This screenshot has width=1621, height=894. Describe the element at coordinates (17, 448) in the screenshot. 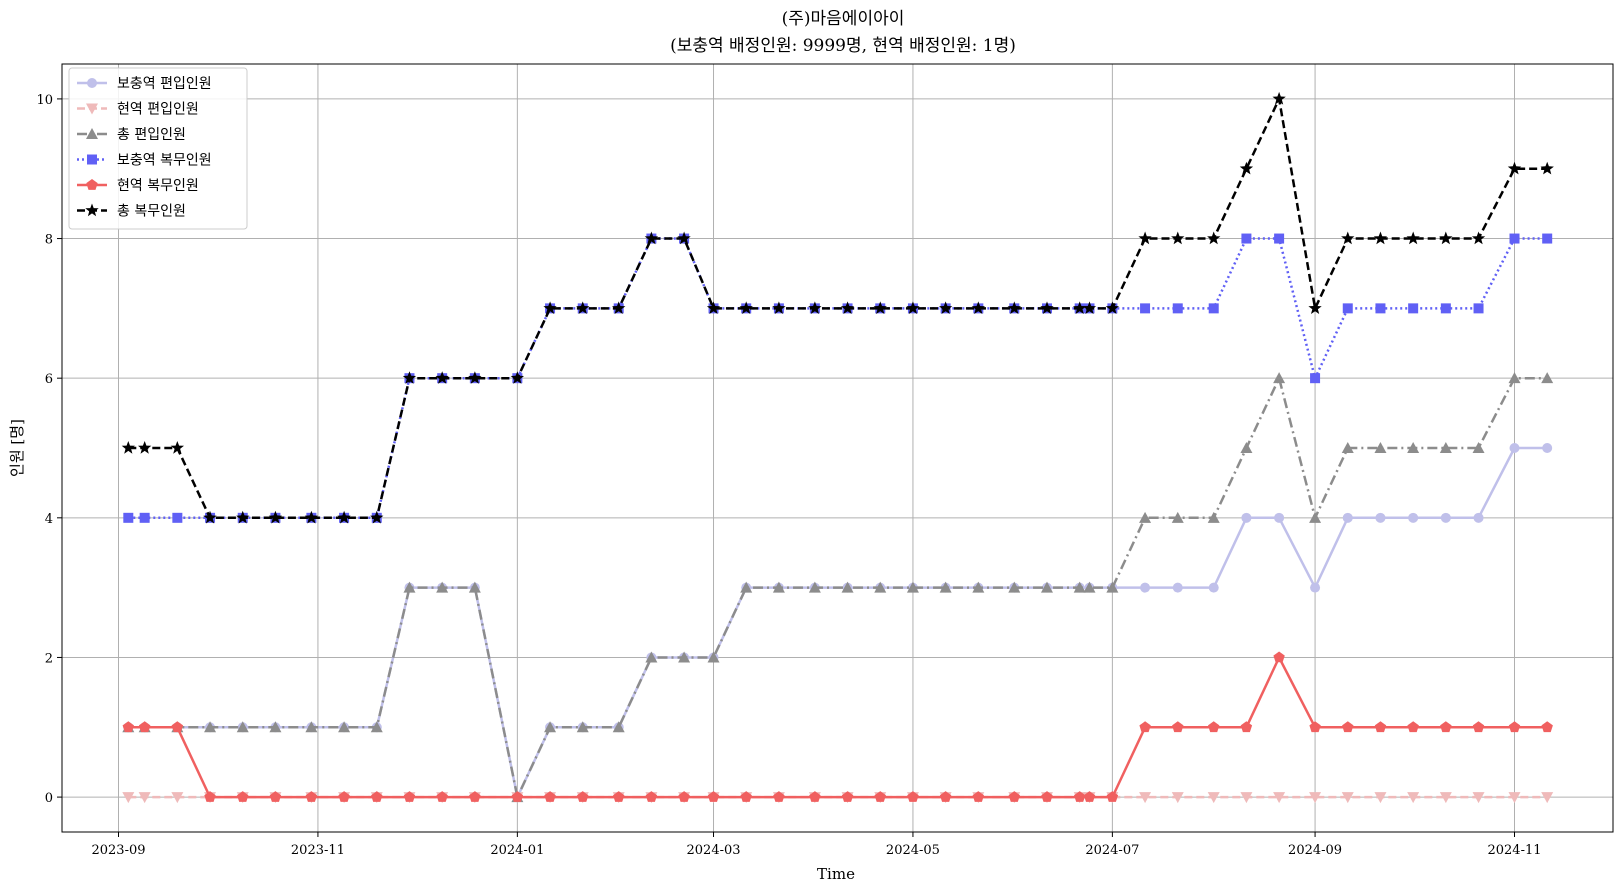

I see `y-axis-label: 인원 [명]` at that location.